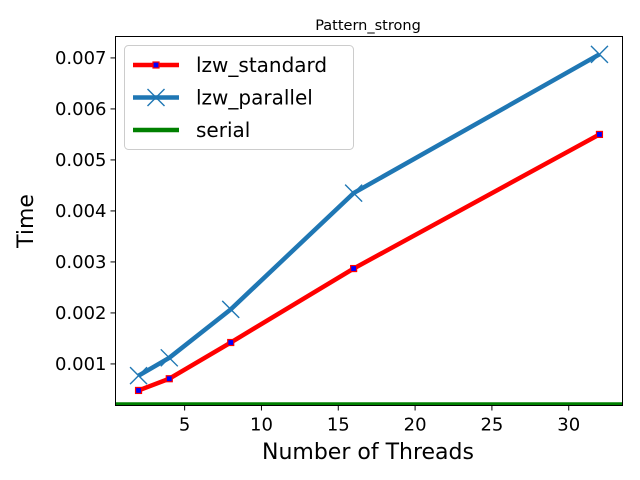 This screenshot has width=640, height=480. What do you see at coordinates (191, 130) in the screenshot?
I see `legend-entry-serial: serial` at bounding box center [191, 130].